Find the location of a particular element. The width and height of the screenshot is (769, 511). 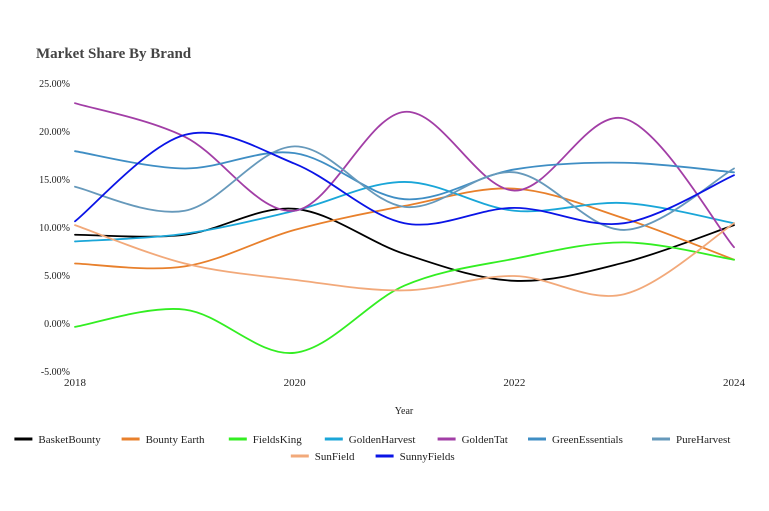

legend-label: GoldenTat is located at coordinates (485, 440).